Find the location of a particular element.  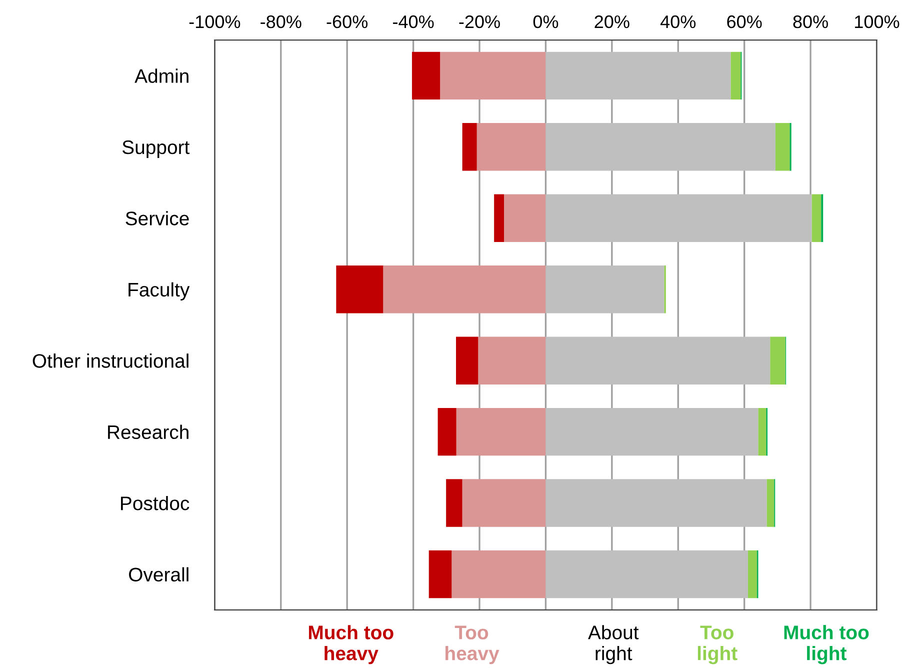

x-tick-label: -100% is located at coordinates (214, 21).